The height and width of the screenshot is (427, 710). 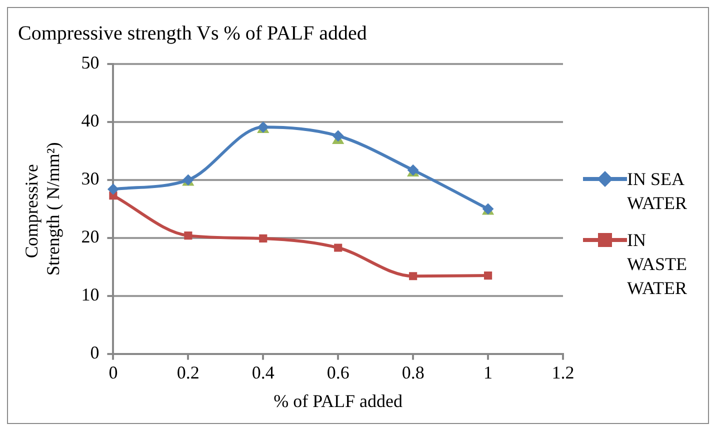 What do you see at coordinates (90, 294) in the screenshot?
I see `y-tick-label: 10` at bounding box center [90, 294].